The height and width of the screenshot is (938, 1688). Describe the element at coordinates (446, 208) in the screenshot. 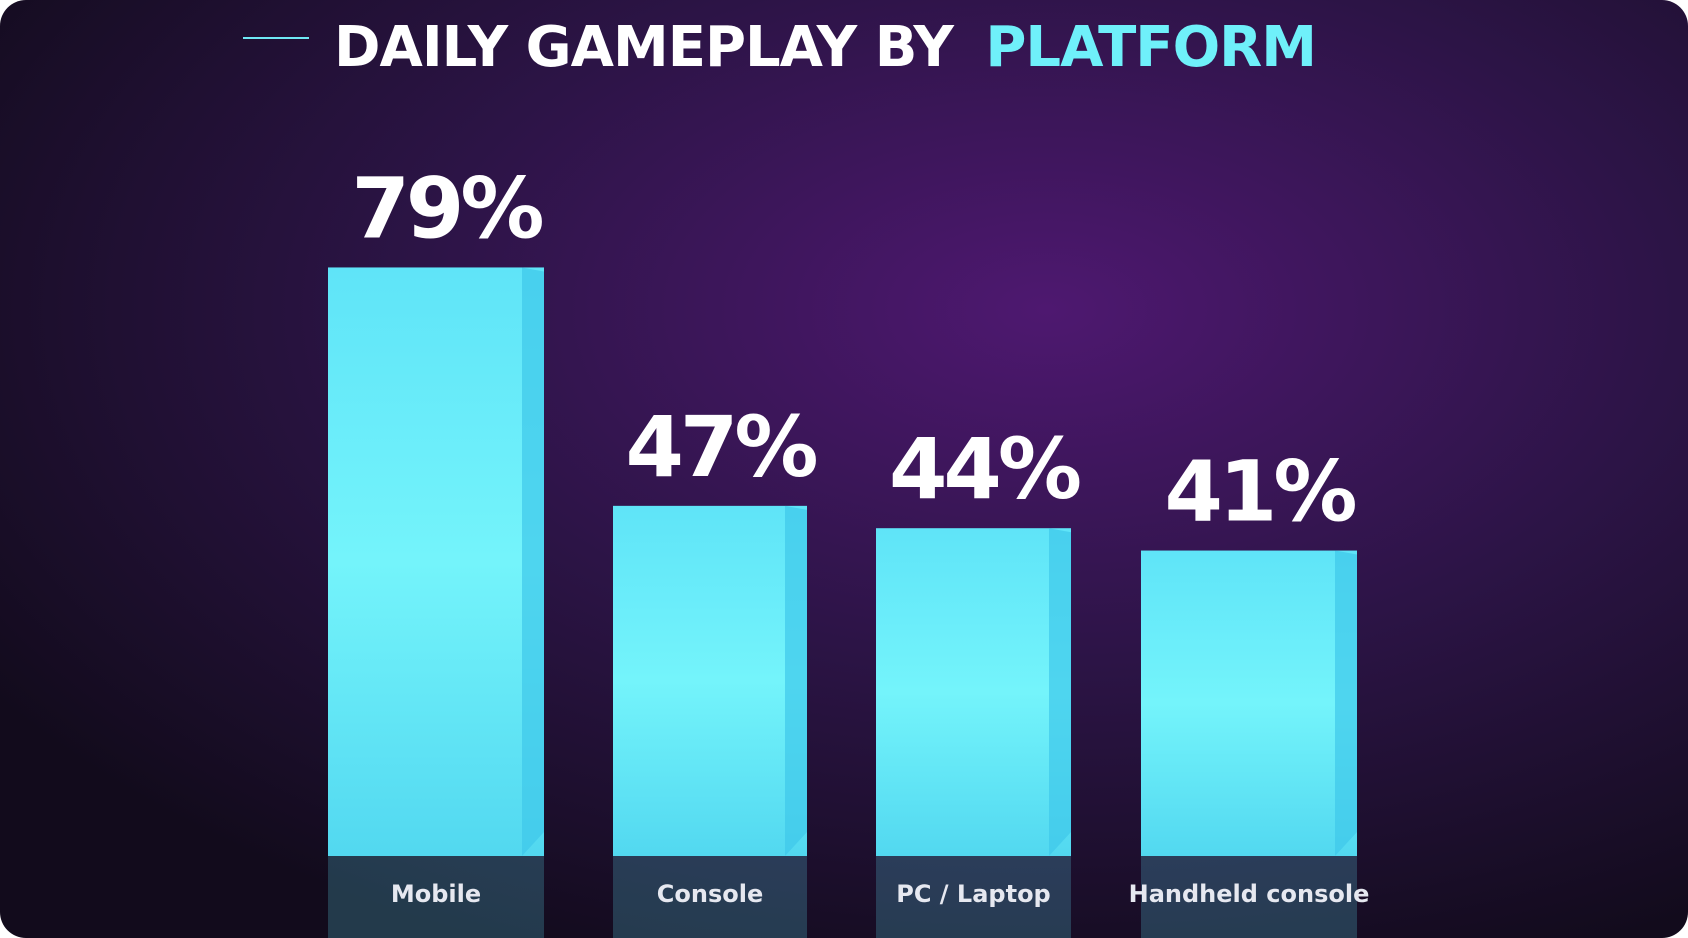

I see `value-label: 79%` at that location.